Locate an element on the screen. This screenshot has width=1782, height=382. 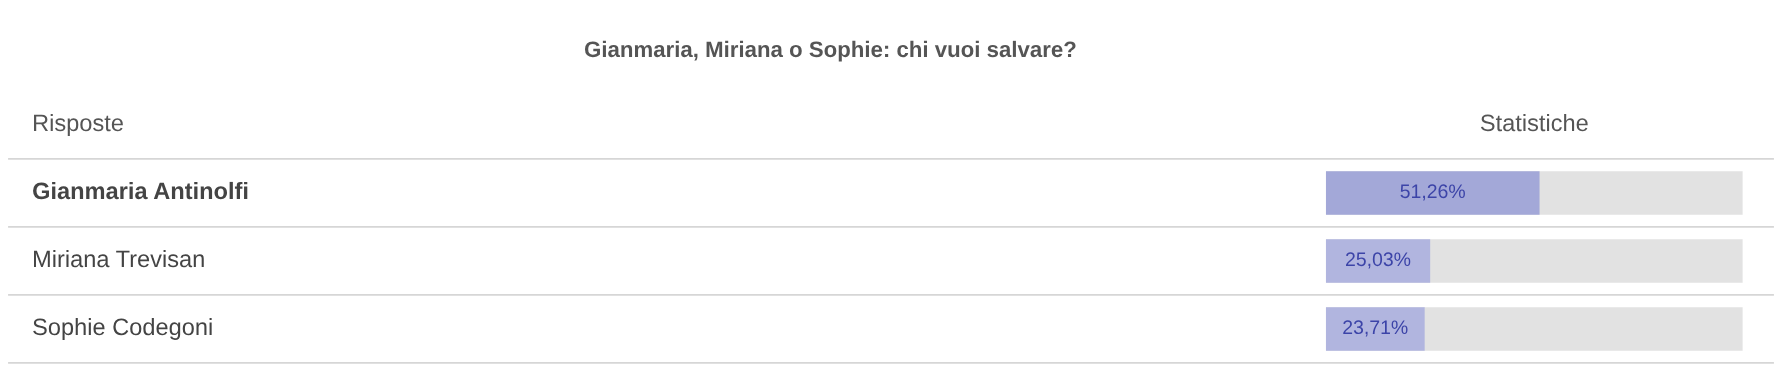
text: Statistiche is located at coordinates (1534, 122).